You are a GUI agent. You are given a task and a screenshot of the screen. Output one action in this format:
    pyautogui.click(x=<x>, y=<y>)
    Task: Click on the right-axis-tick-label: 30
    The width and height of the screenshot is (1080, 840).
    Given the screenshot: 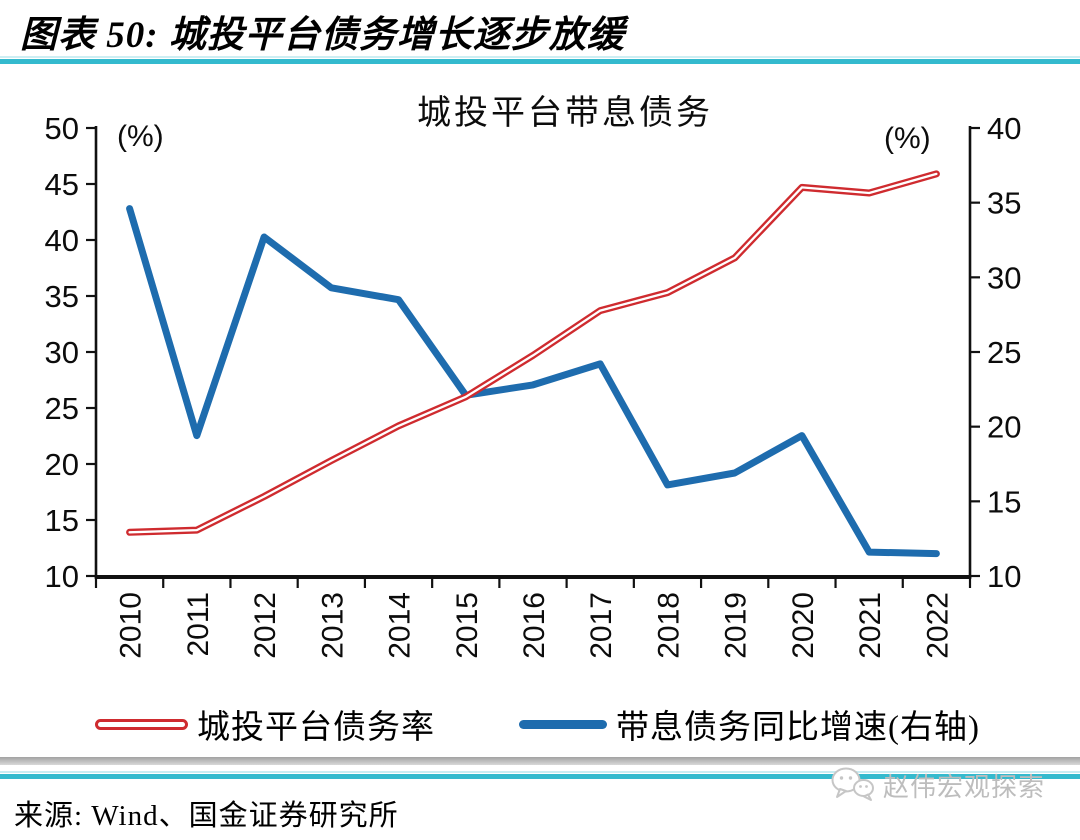 What is the action you would take?
    pyautogui.click(x=1004, y=277)
    